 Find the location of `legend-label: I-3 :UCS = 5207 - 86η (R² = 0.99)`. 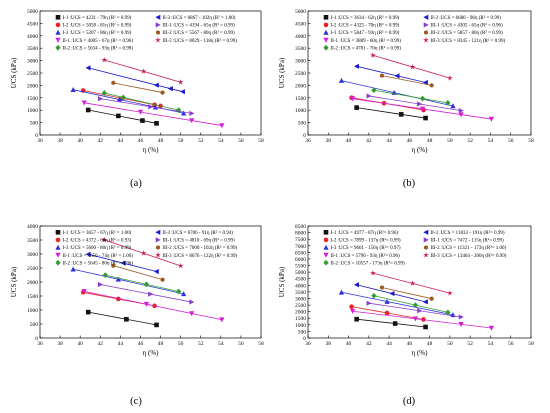

legend-label: I-3 :UCS = 5207 - 86η (R² = 0.99) is located at coordinates (97, 33).